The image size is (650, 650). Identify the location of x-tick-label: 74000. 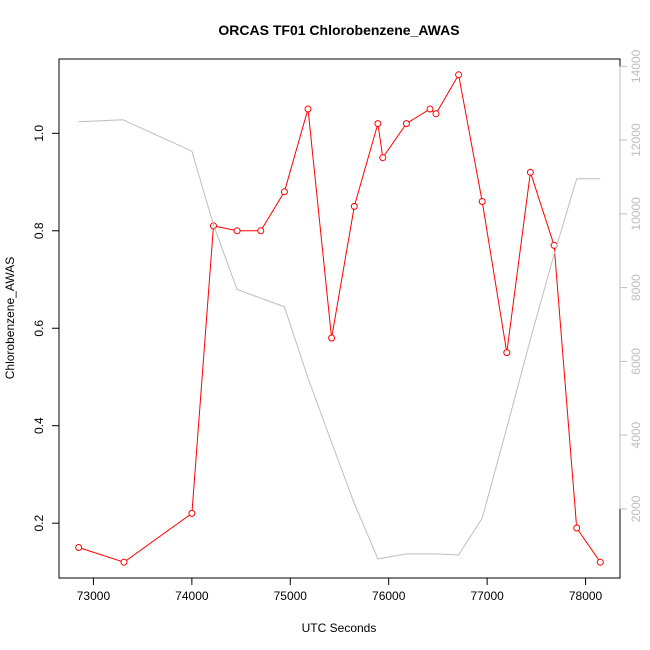
(192, 596).